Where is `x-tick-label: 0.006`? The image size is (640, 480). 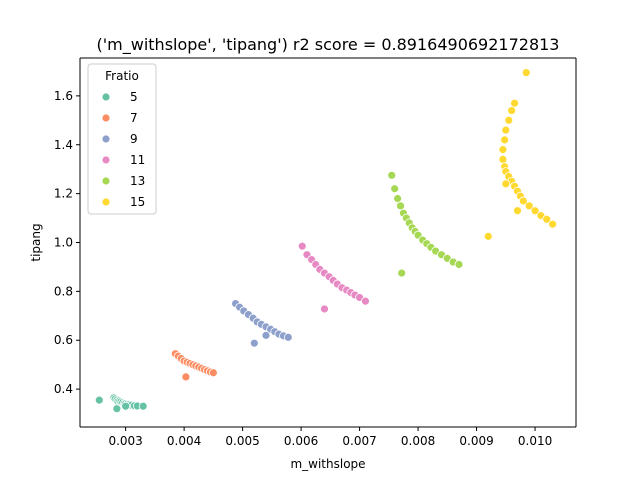
x-tick-label: 0.006 is located at coordinates (301, 441).